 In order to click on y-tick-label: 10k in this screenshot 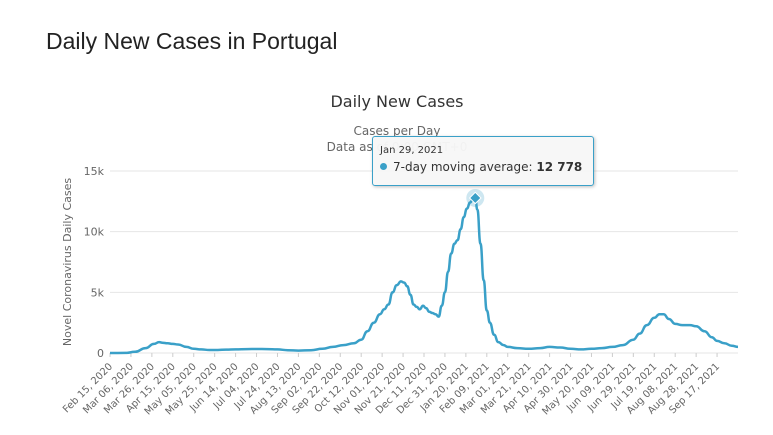, I will do `click(94, 232)`.